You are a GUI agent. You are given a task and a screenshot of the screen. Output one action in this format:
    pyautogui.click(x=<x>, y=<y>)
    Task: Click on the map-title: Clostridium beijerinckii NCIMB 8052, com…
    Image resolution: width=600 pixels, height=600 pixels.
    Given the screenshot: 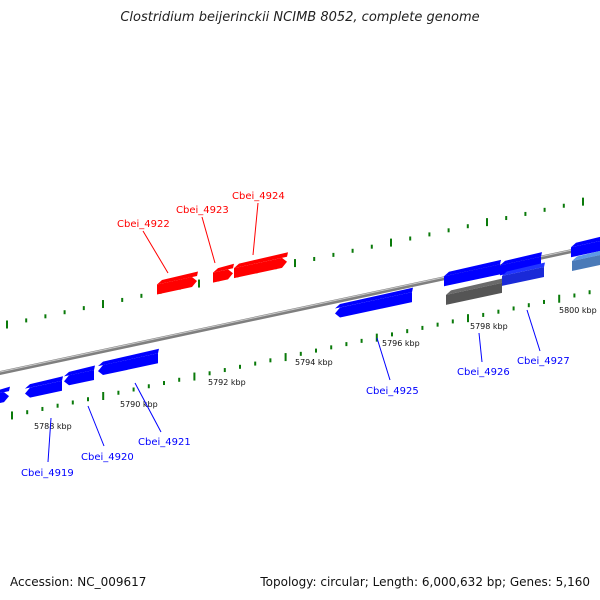 What is the action you would take?
    pyautogui.click(x=300, y=17)
    